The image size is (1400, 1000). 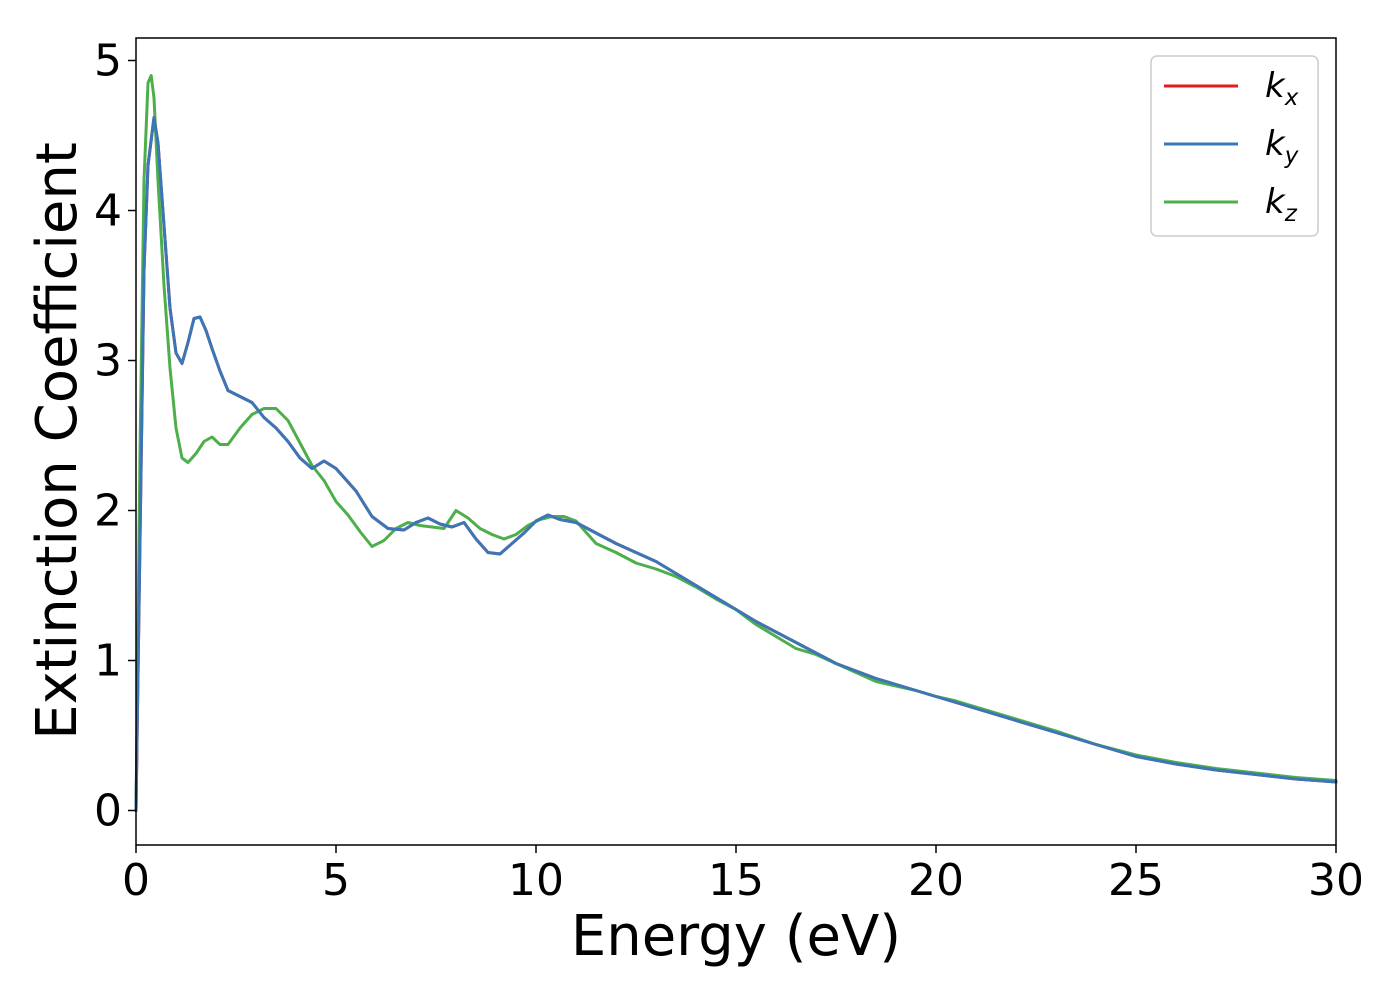 What do you see at coordinates (57, 441) in the screenshot?
I see `y-axis-title: Extinction Coefficient` at bounding box center [57, 441].